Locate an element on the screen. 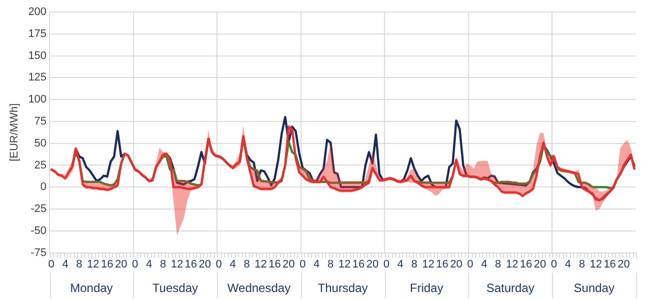  y-tick-label: 75 is located at coordinates (40, 121).